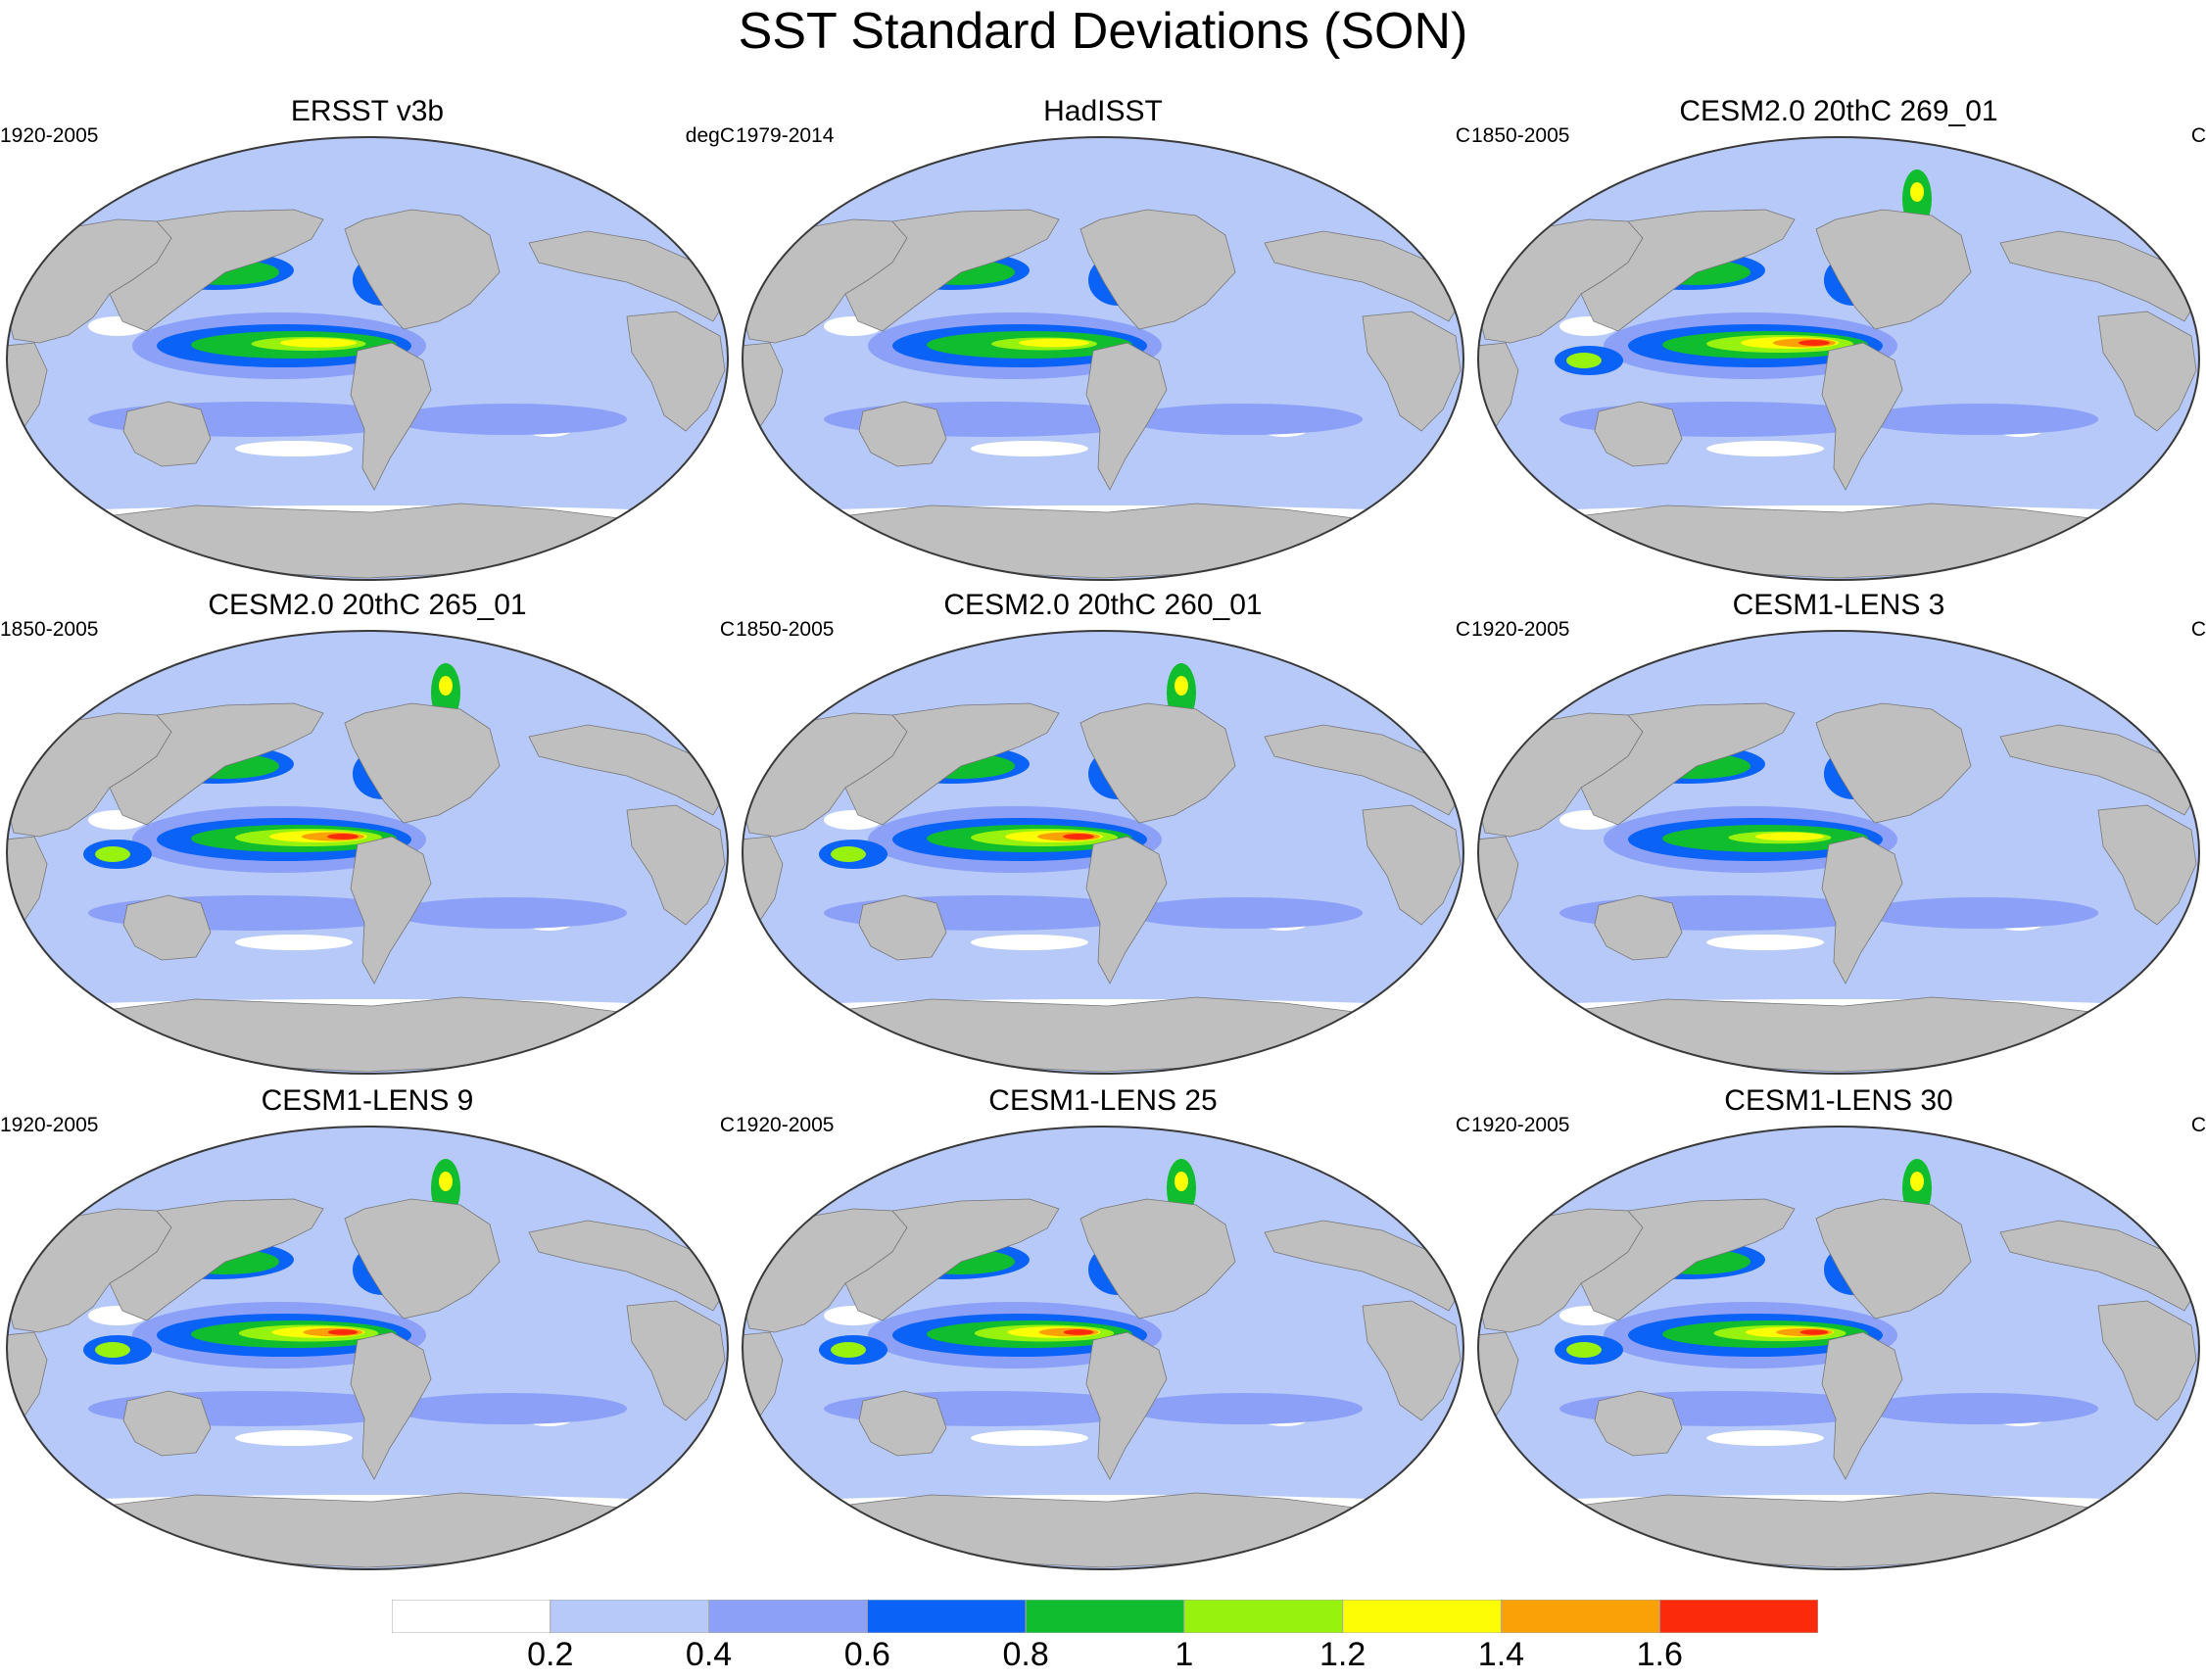 The width and height of the screenshot is (2206, 1680). I want to click on panel-period: 1850-2005, so click(1520, 135).